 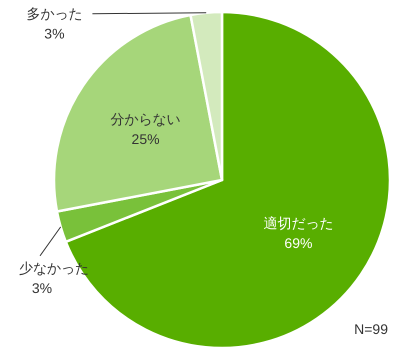 I want to click on slice-label: 分からない, so click(x=145, y=119).